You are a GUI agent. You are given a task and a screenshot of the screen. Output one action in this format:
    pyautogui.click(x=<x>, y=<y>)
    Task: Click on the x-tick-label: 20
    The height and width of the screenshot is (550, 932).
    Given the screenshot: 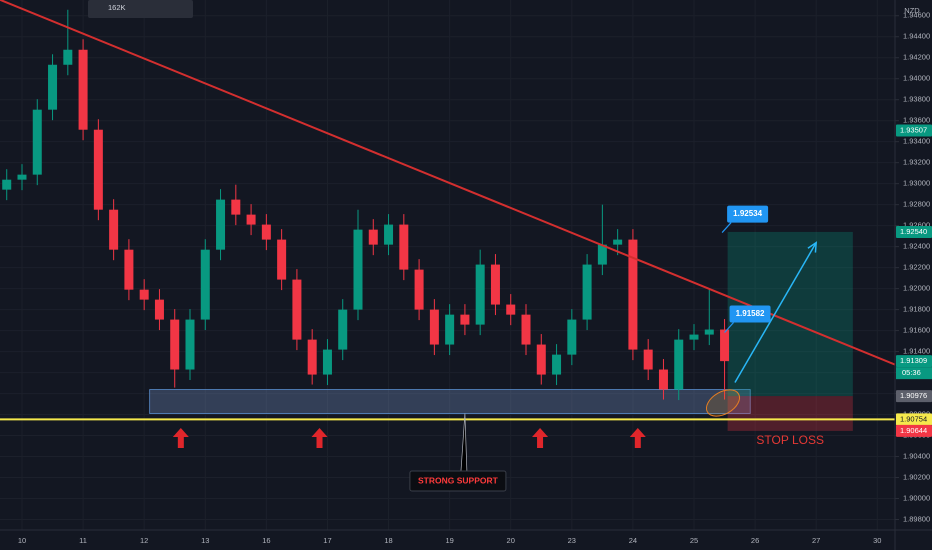 What is the action you would take?
    pyautogui.click(x=511, y=540)
    